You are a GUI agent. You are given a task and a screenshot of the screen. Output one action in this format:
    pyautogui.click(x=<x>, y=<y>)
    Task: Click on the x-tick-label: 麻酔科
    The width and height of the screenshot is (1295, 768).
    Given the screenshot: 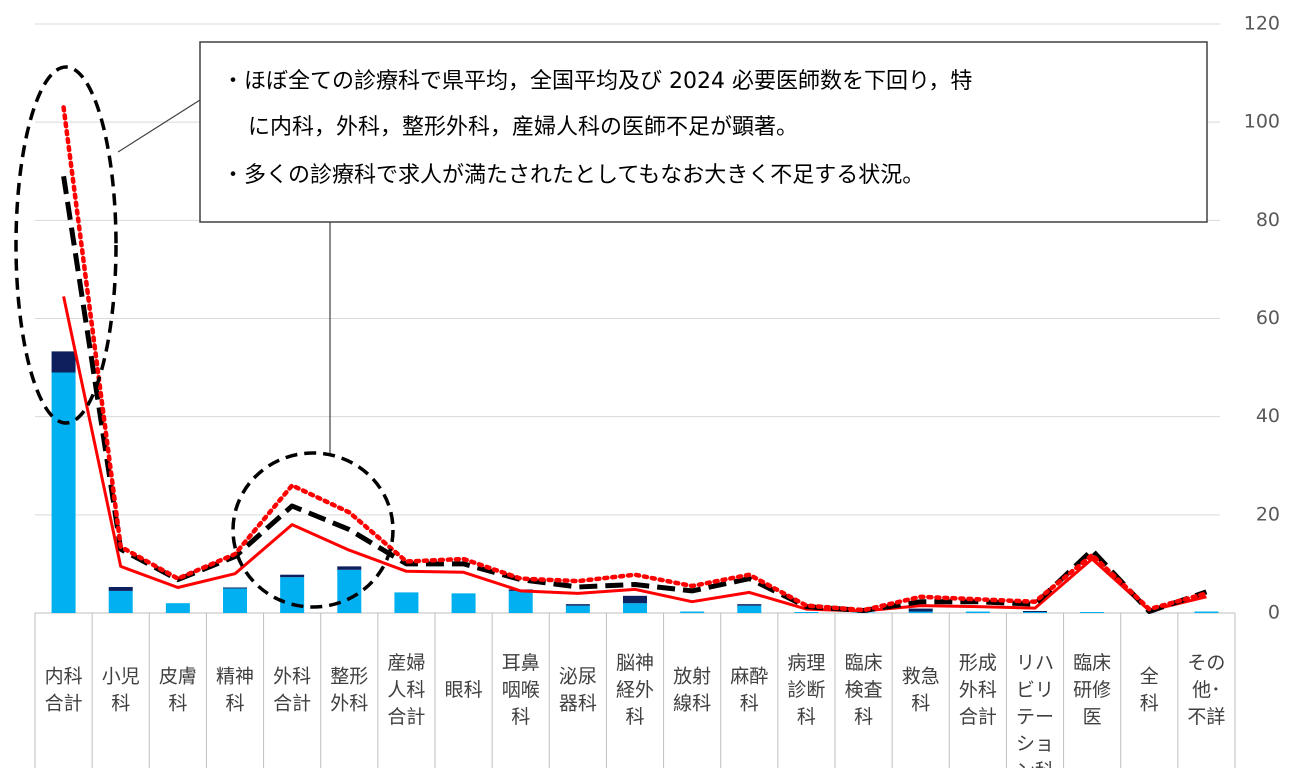 What is the action you would take?
    pyautogui.click(x=749, y=689)
    